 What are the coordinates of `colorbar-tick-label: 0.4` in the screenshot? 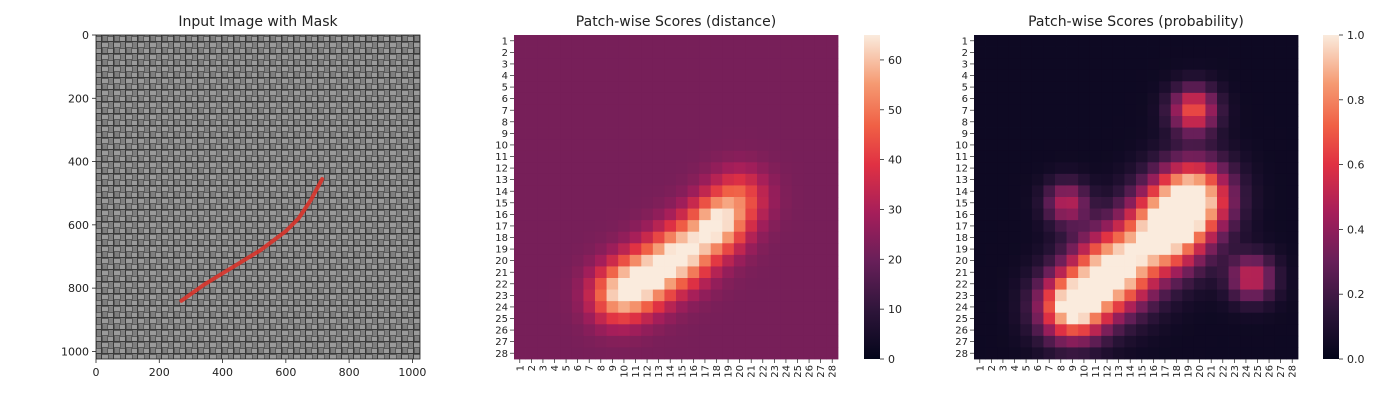 It's located at (1356, 229).